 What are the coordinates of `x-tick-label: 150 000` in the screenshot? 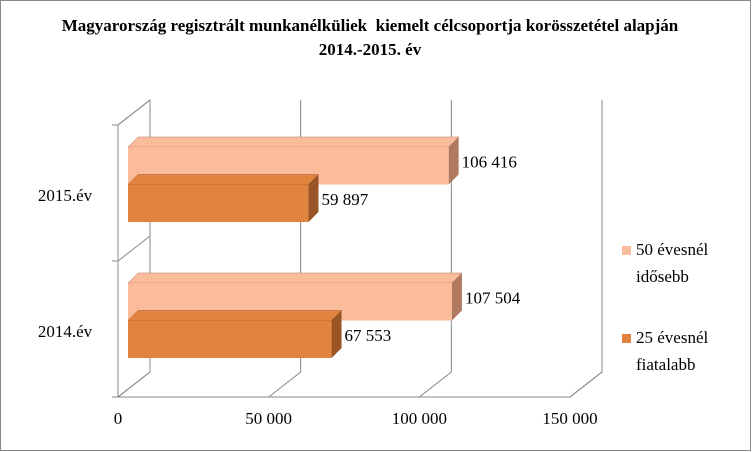 It's located at (569, 418).